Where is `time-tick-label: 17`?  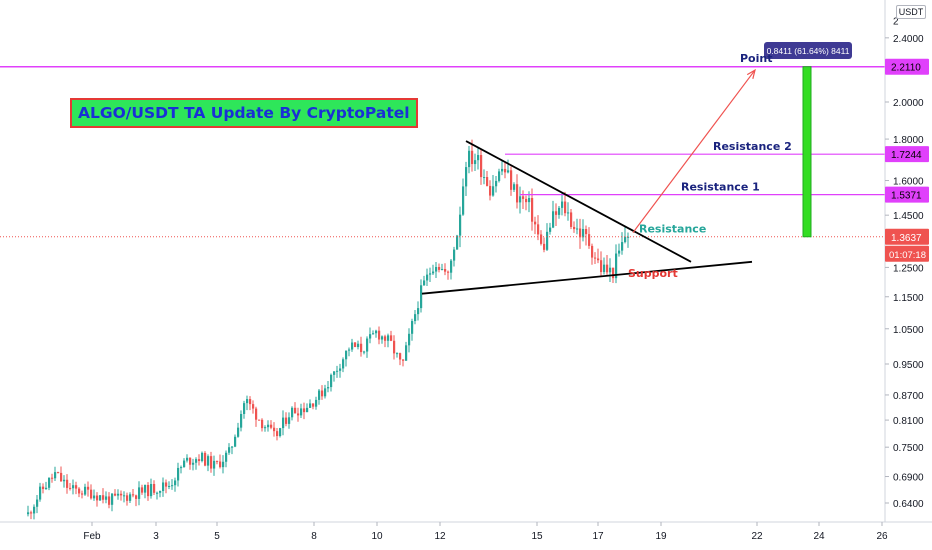
time-tick-label: 17 is located at coordinates (598, 536).